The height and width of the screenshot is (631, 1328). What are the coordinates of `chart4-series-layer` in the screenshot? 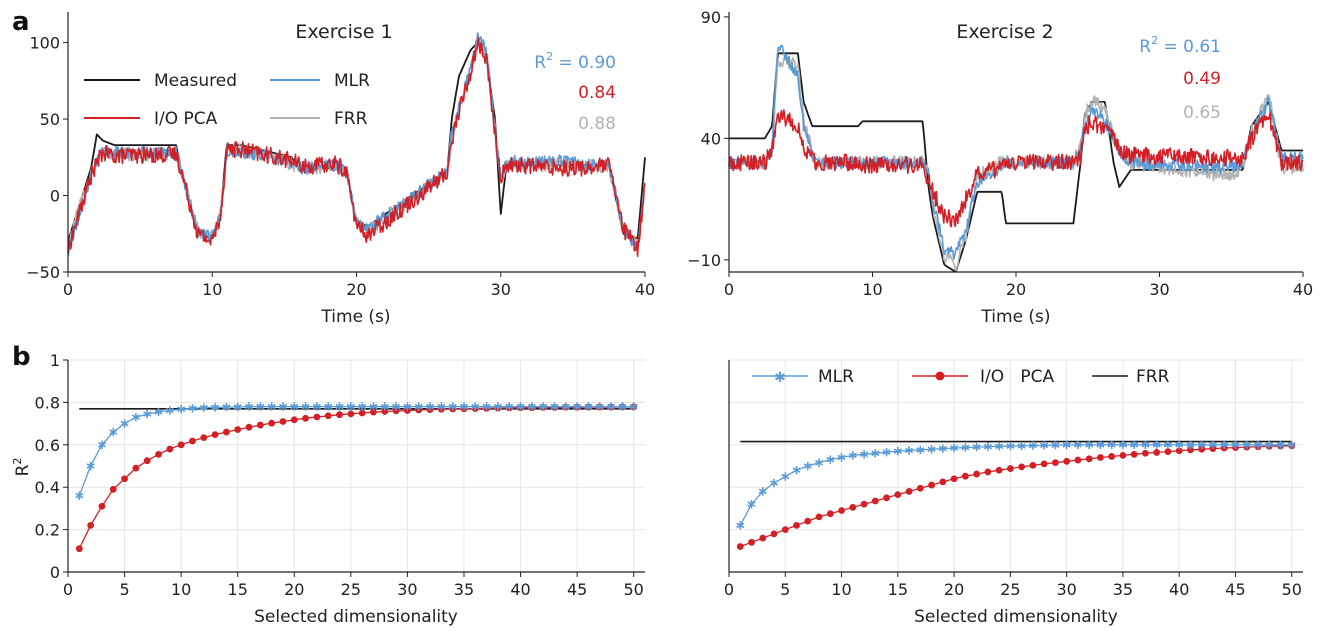 It's located at (1016, 495).